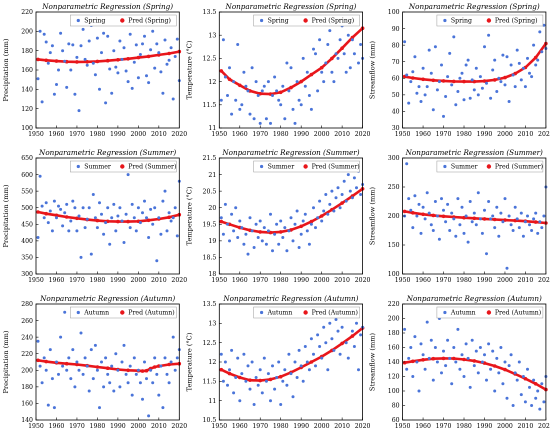 The width and height of the screenshot is (550, 442). What do you see at coordinates (27, 224) in the screenshot?
I see `y-tick-label: 450` at bounding box center [27, 224].